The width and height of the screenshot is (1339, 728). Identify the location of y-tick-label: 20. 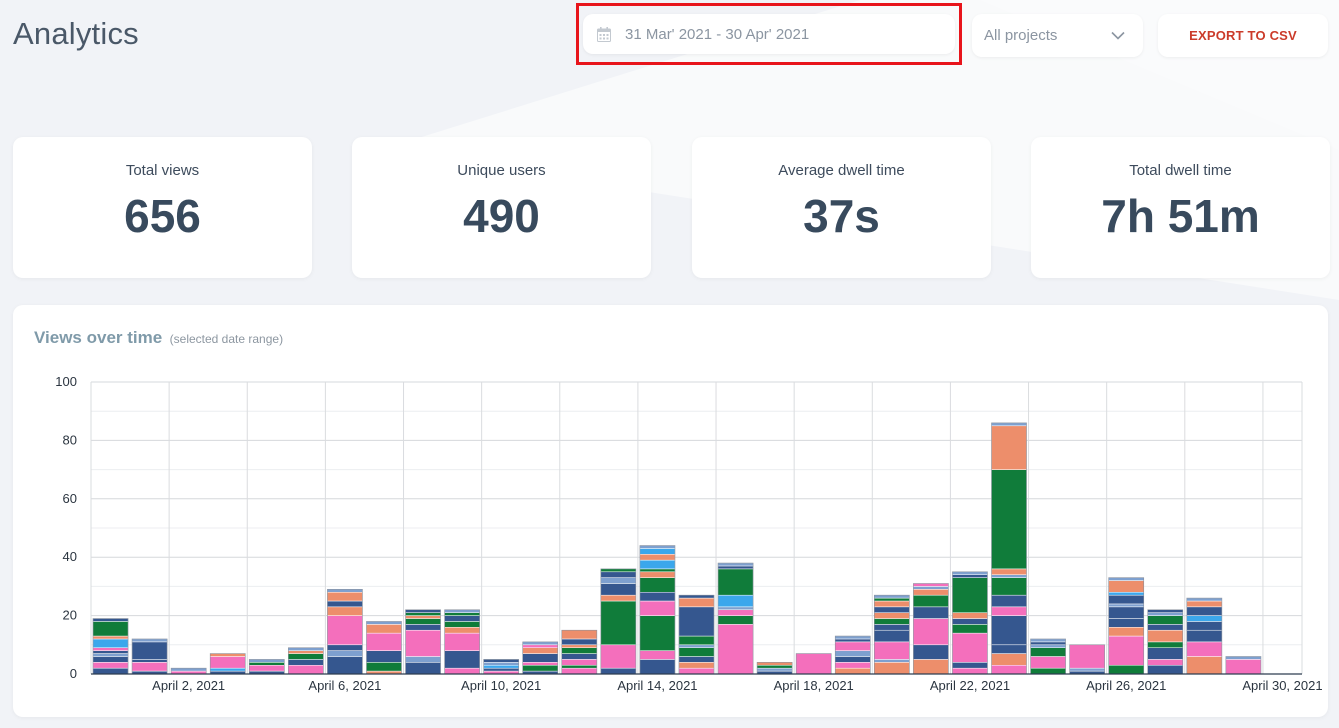
(70, 615).